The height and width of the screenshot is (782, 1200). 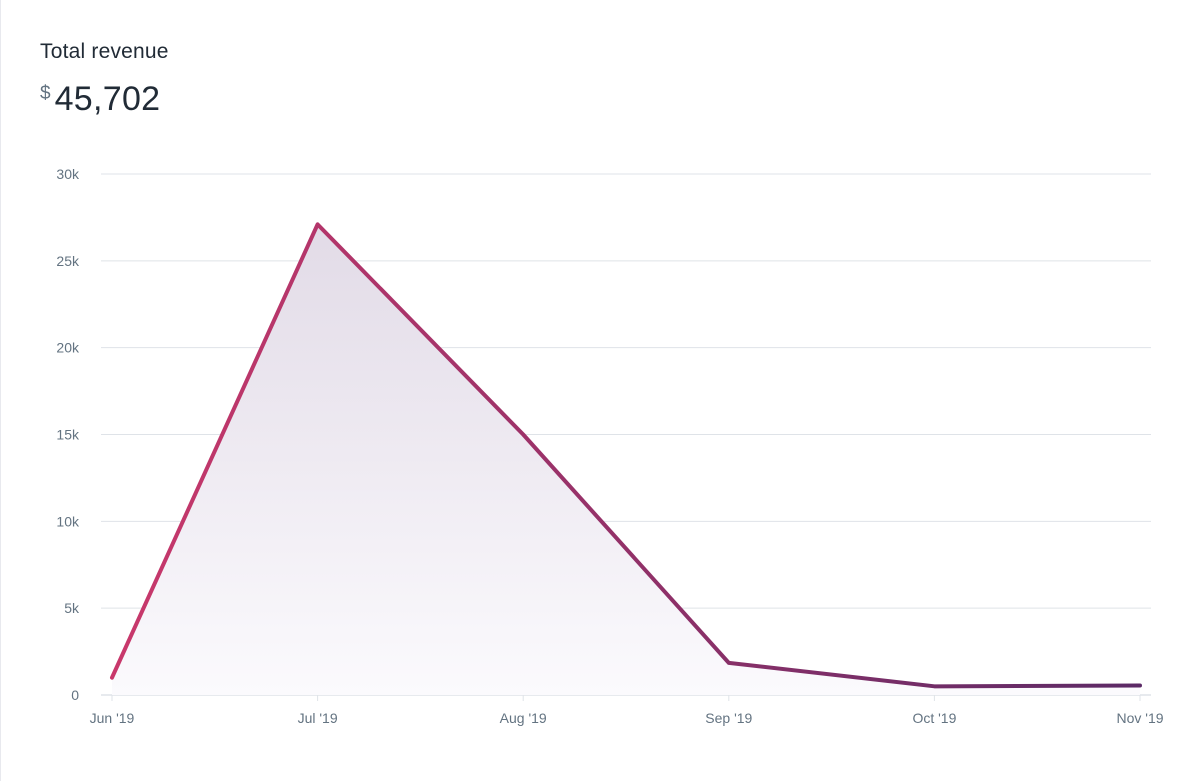 I want to click on total-revenue-value: $ 45,702, so click(x=100, y=99).